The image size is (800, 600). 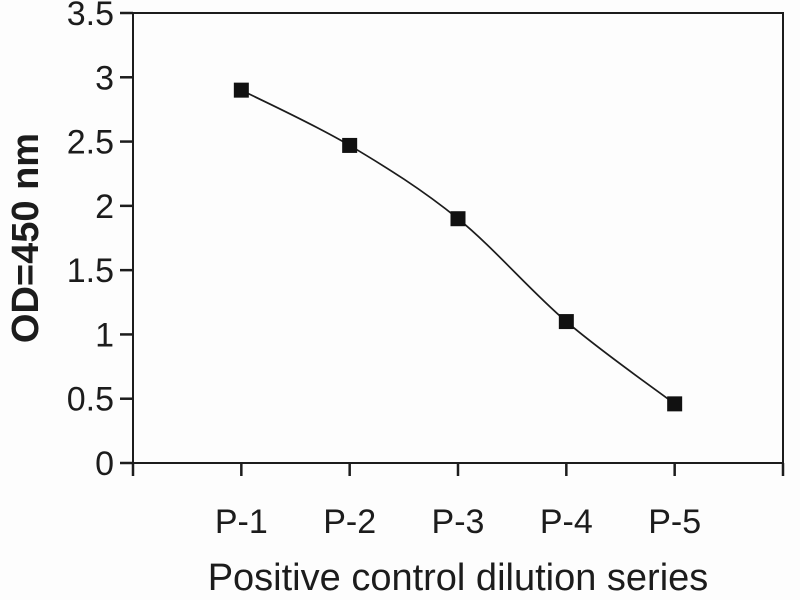 What do you see at coordinates (90, 16) in the screenshot?
I see `y-tick-label: 3.5` at bounding box center [90, 16].